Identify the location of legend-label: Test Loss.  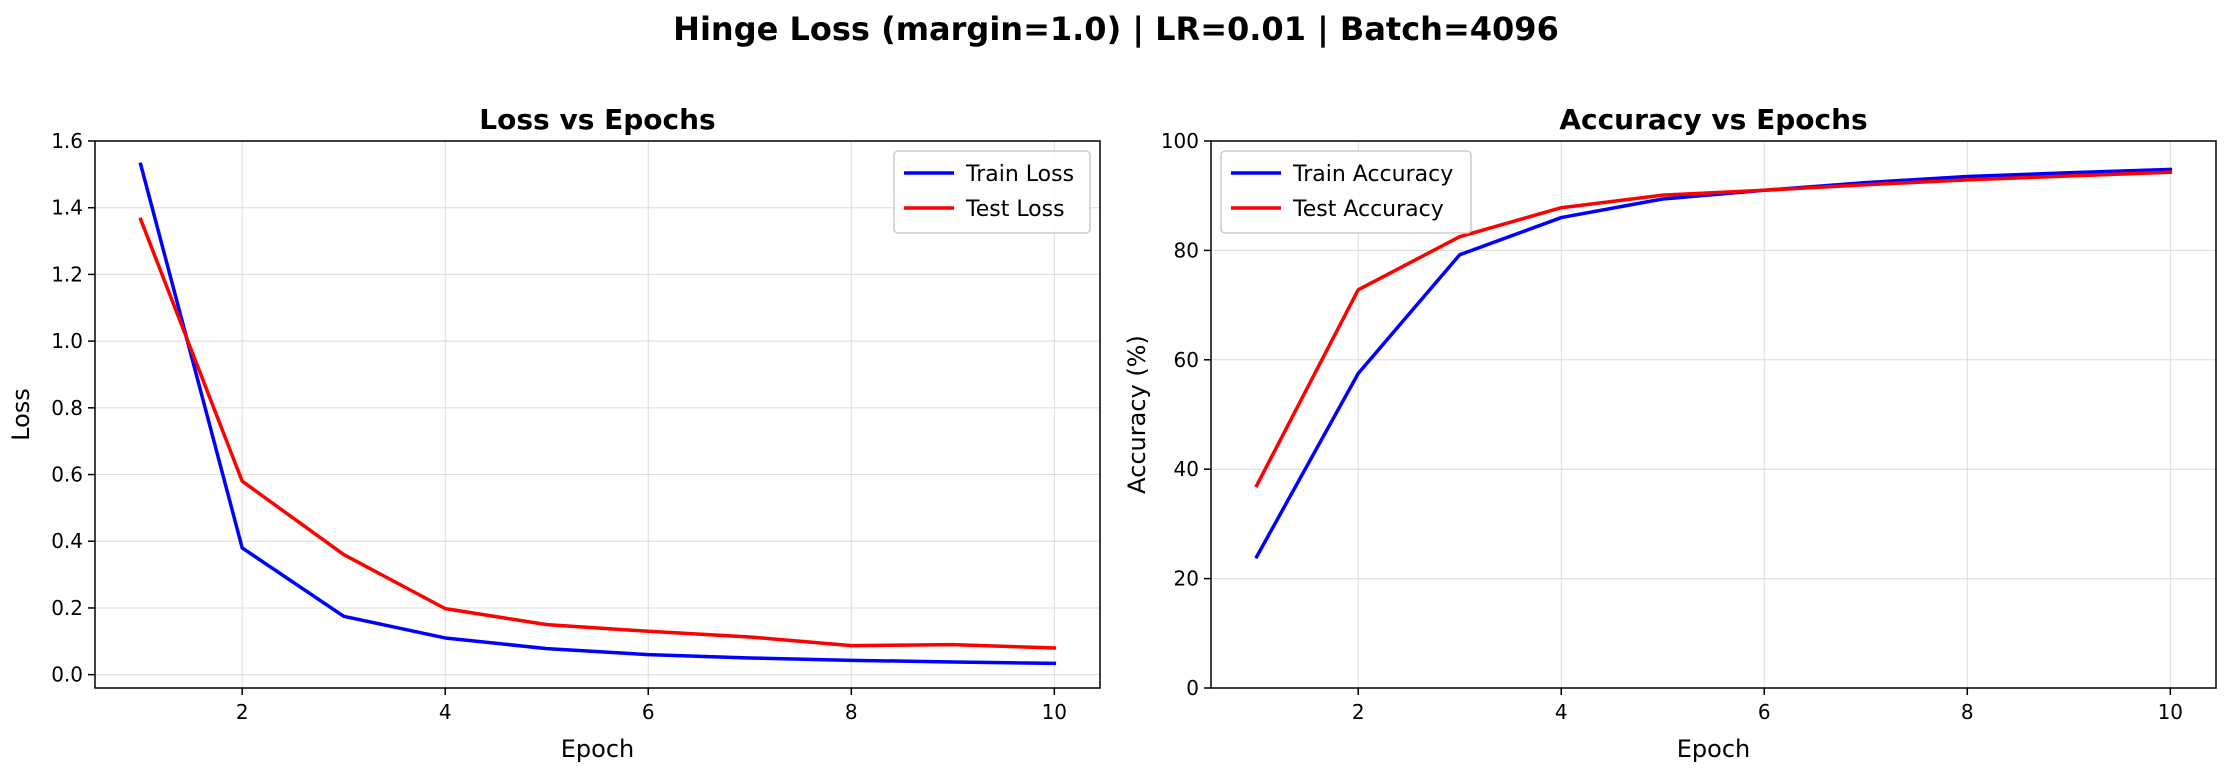
(1015, 209).